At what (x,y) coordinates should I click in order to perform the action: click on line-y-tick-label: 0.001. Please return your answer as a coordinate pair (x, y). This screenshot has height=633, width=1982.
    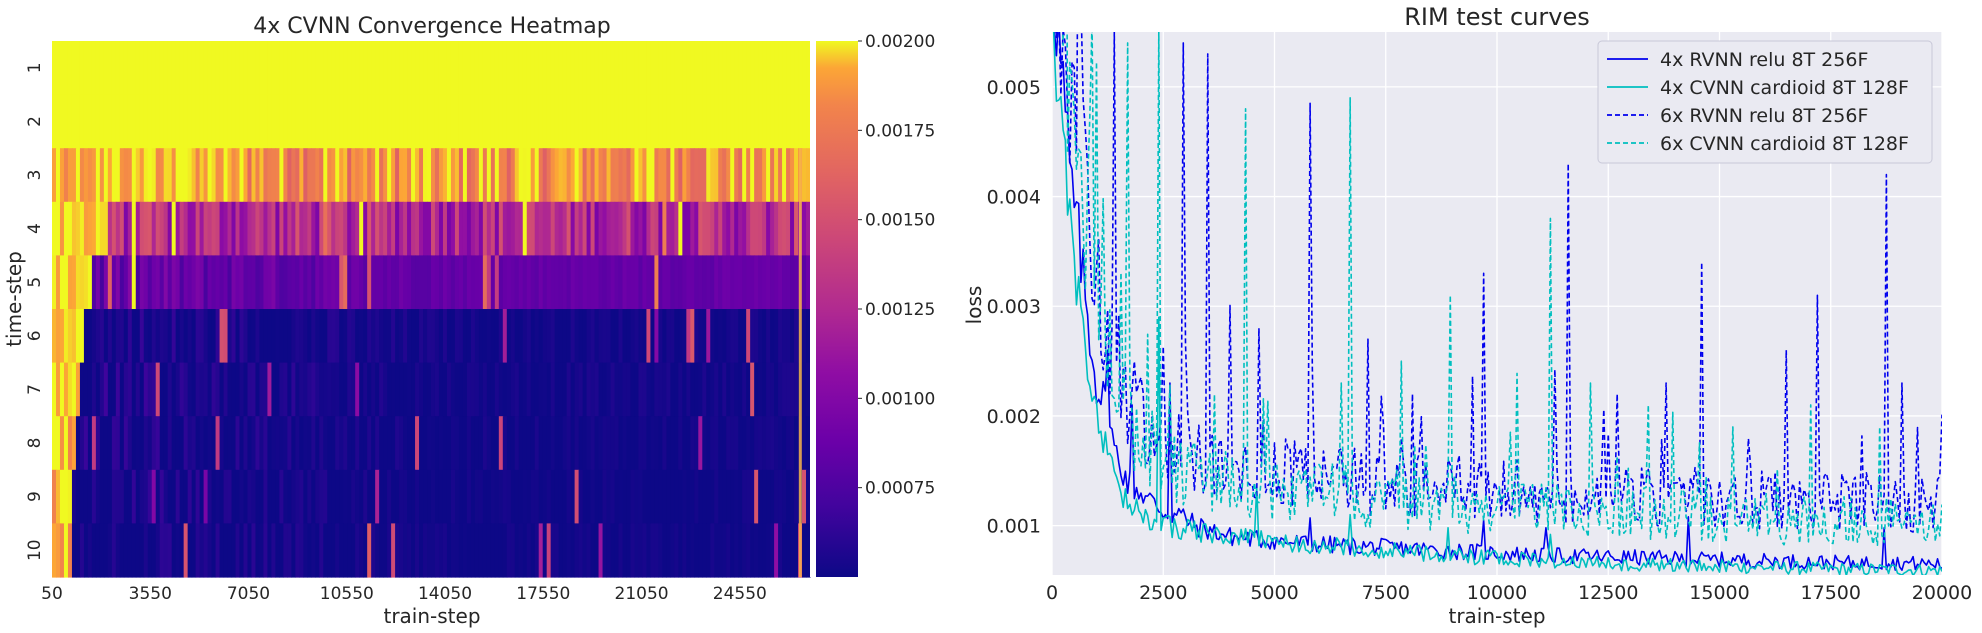
    Looking at the image, I should click on (1014, 527).